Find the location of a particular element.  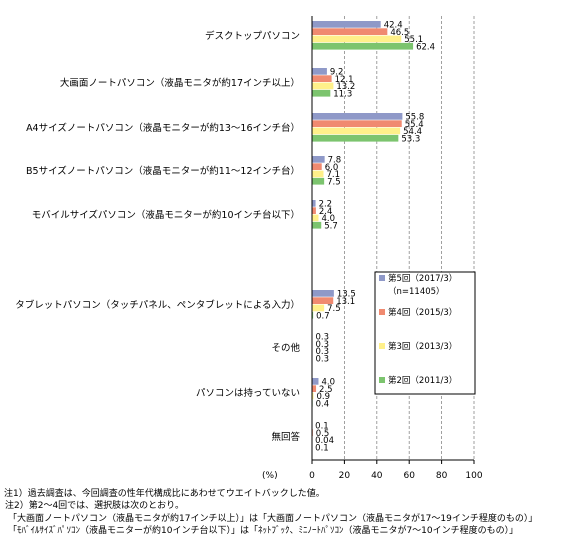

x-tick-label: 100 is located at coordinates (473, 476).